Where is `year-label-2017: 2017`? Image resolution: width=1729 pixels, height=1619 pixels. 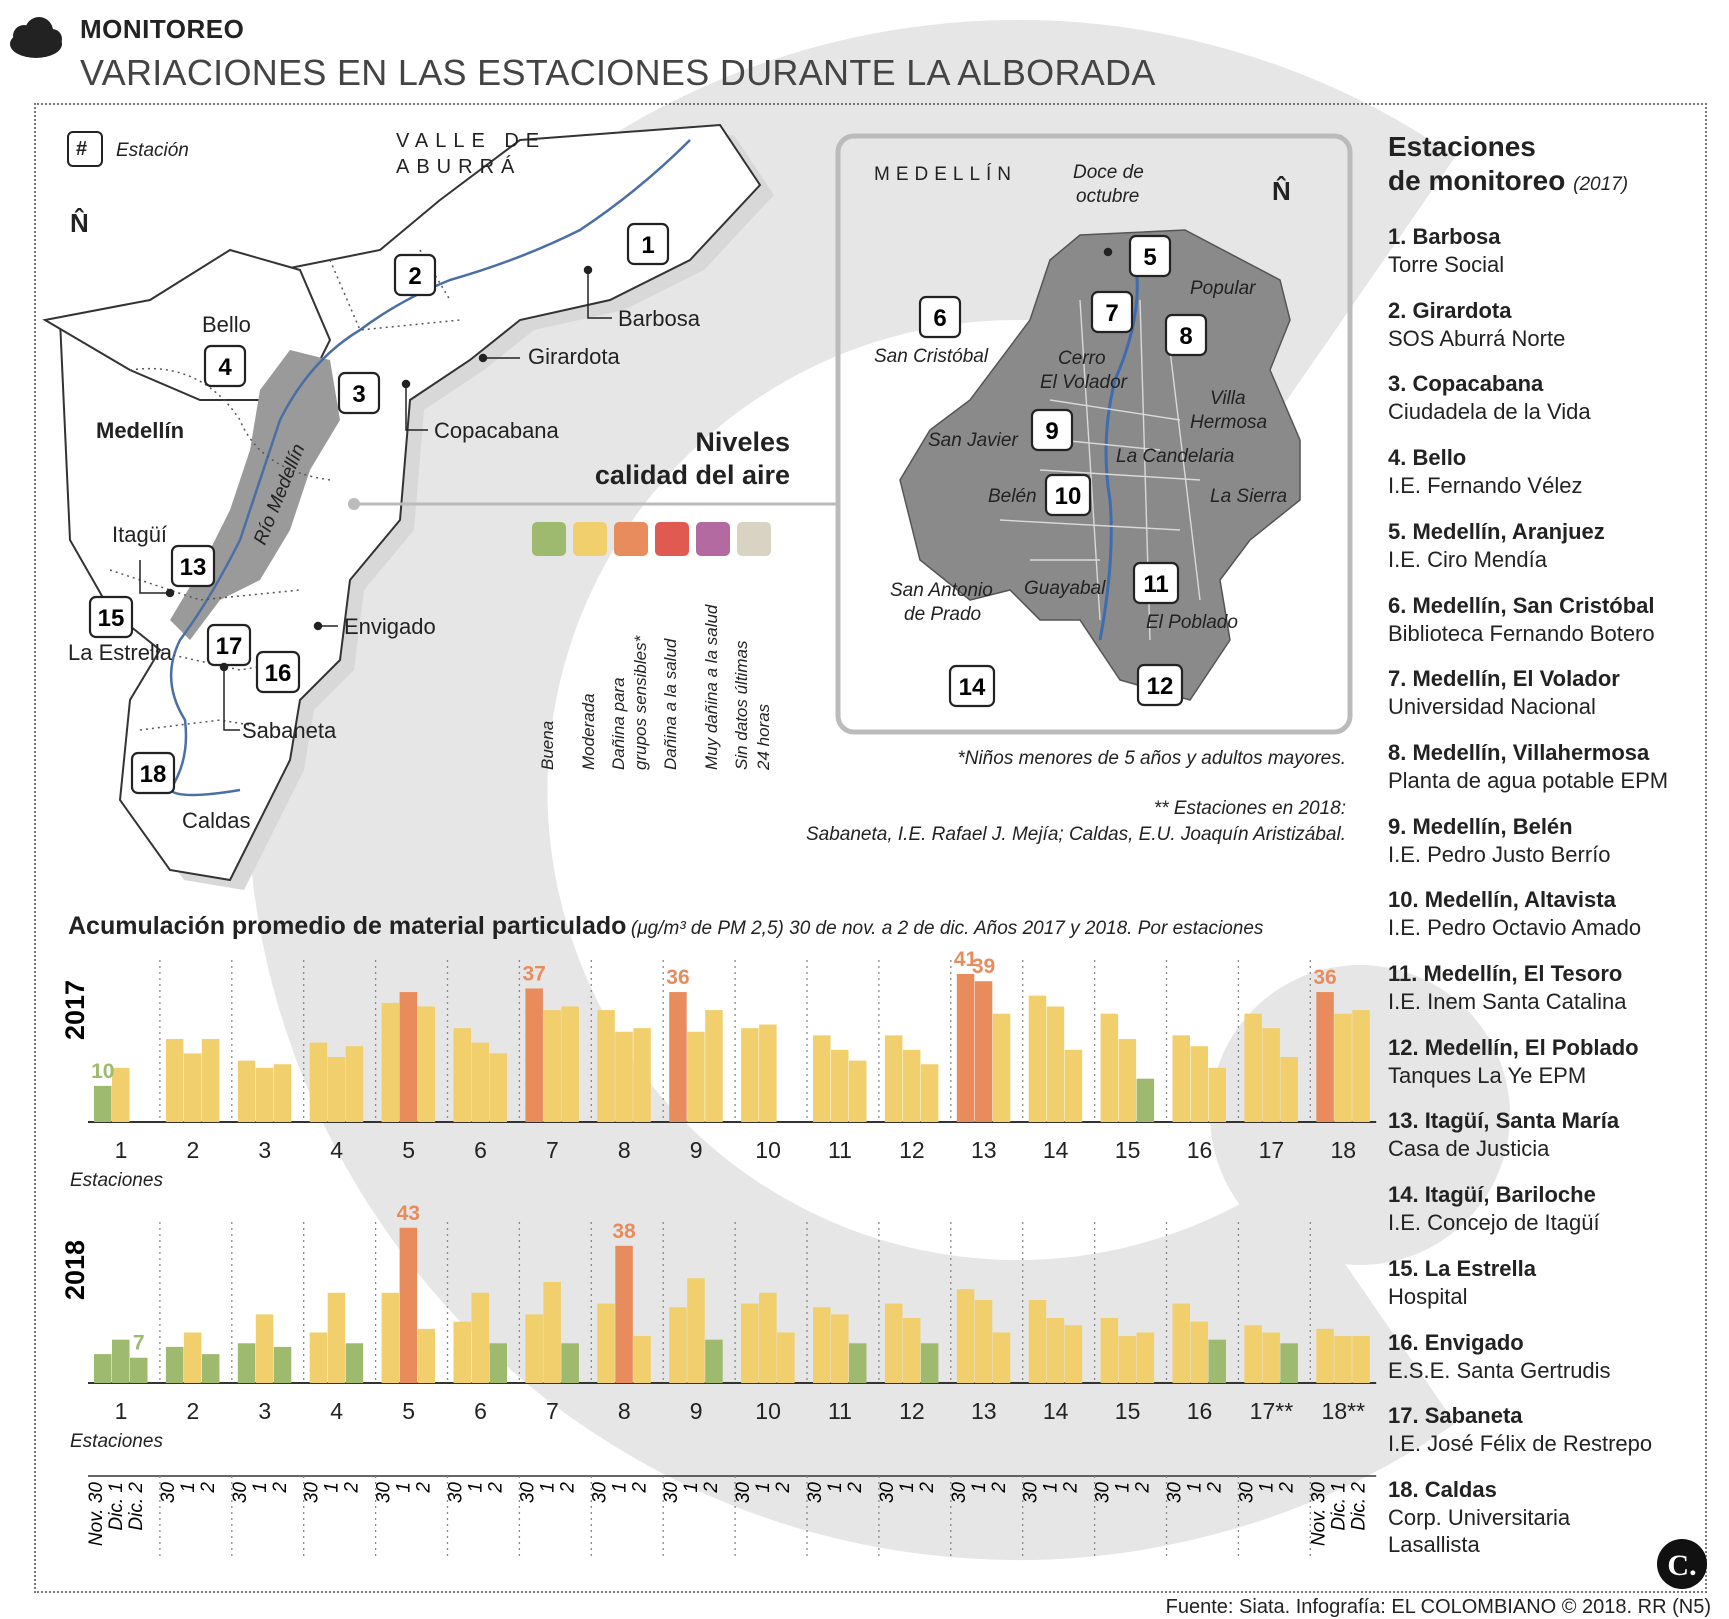 year-label-2017: 2017 is located at coordinates (75, 1010).